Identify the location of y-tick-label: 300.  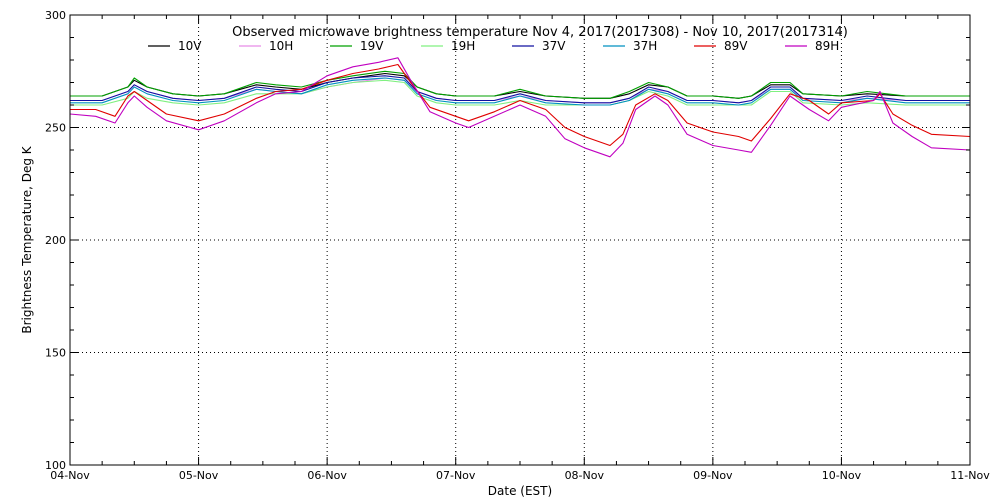
(55, 15).